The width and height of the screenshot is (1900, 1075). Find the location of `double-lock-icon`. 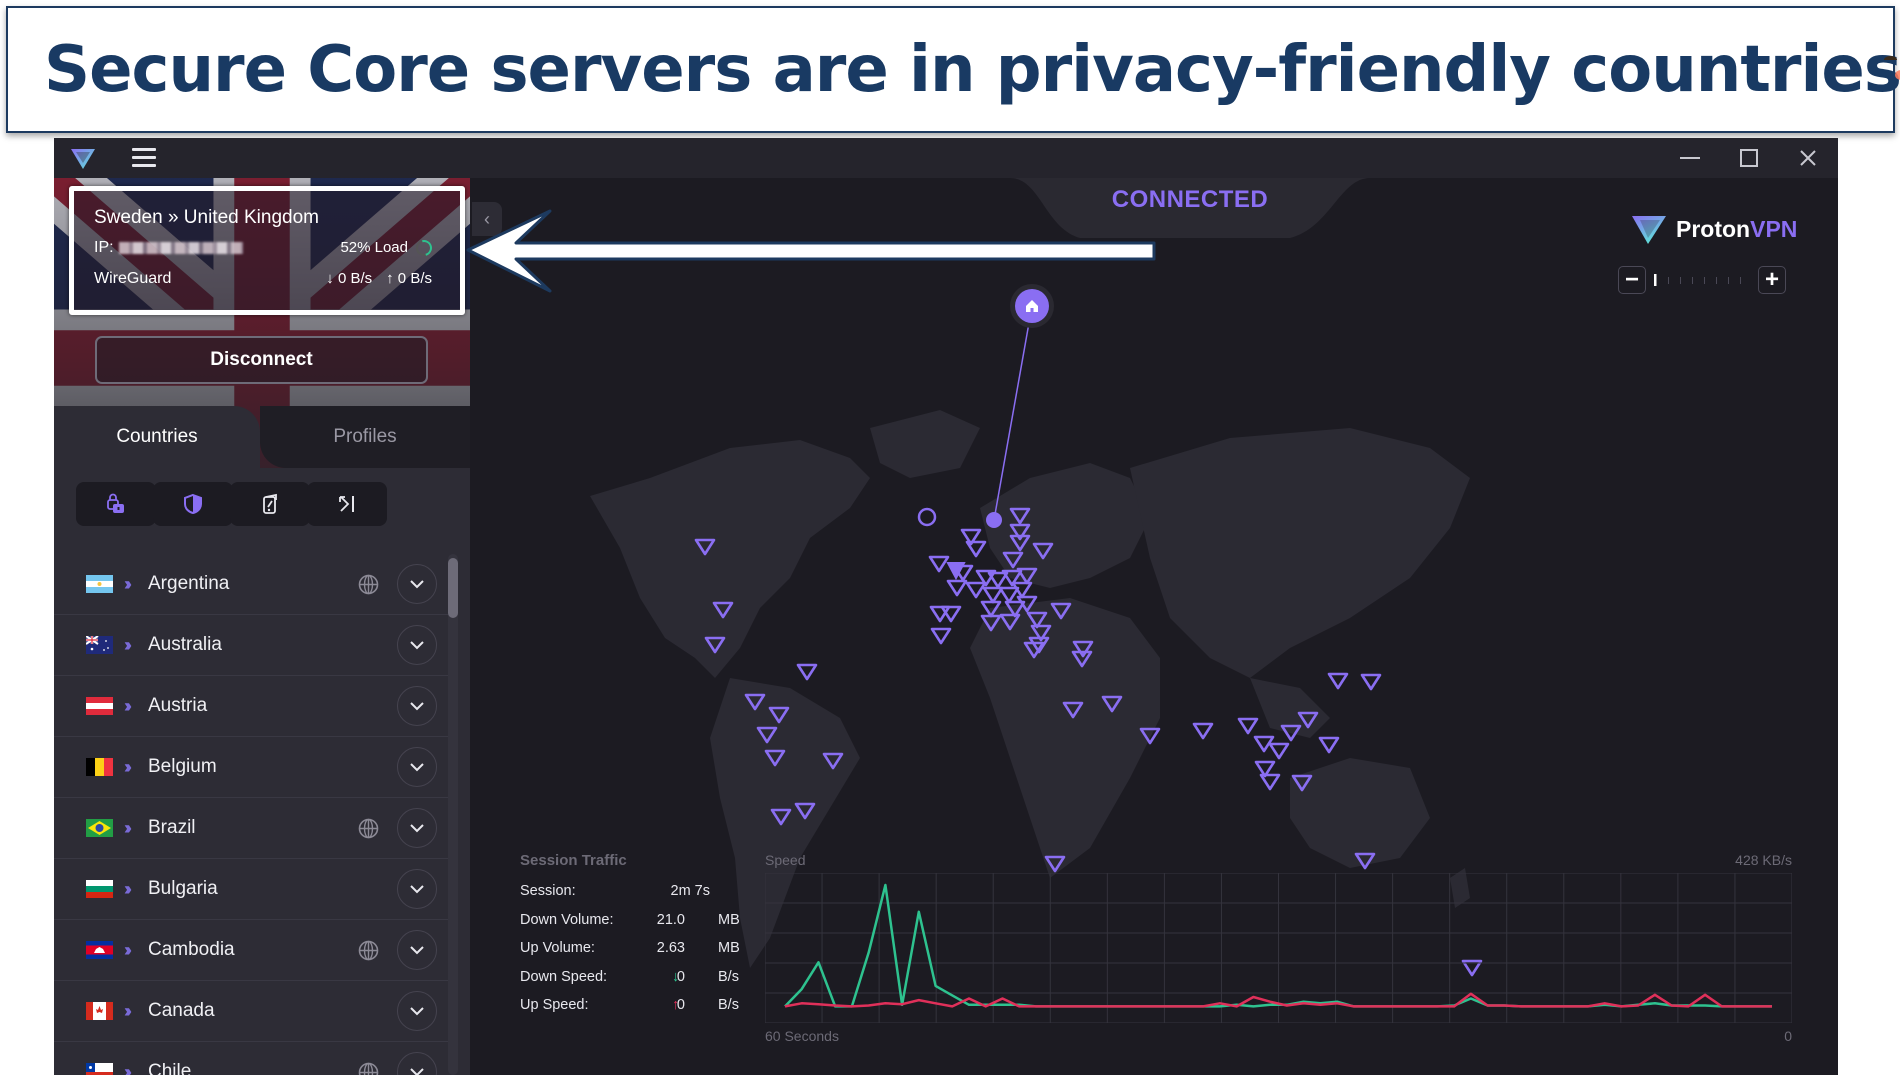

double-lock-icon is located at coordinates (115, 503).